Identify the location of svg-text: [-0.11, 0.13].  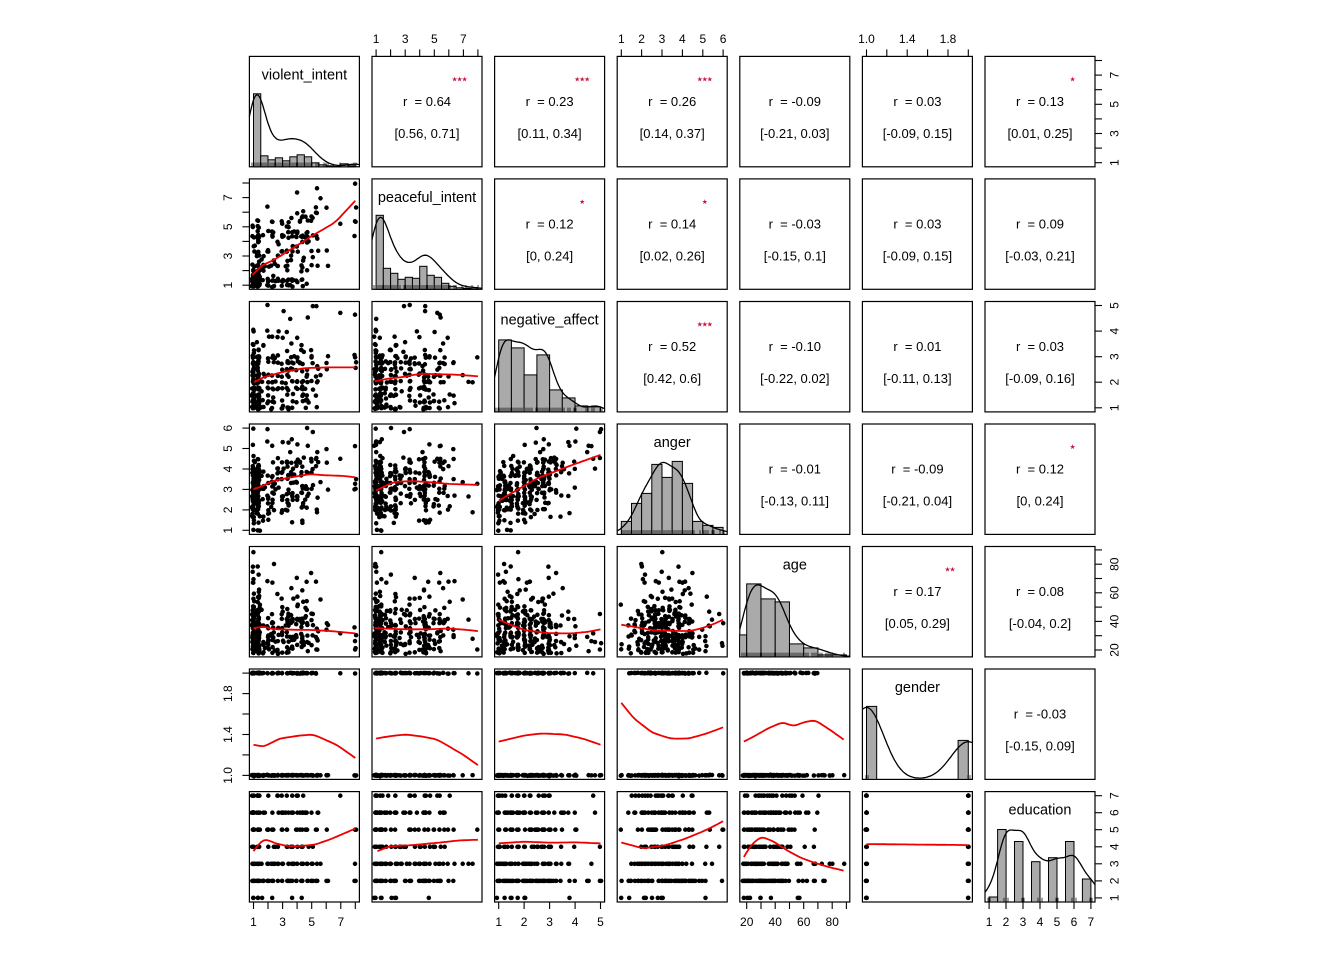
(917, 378).